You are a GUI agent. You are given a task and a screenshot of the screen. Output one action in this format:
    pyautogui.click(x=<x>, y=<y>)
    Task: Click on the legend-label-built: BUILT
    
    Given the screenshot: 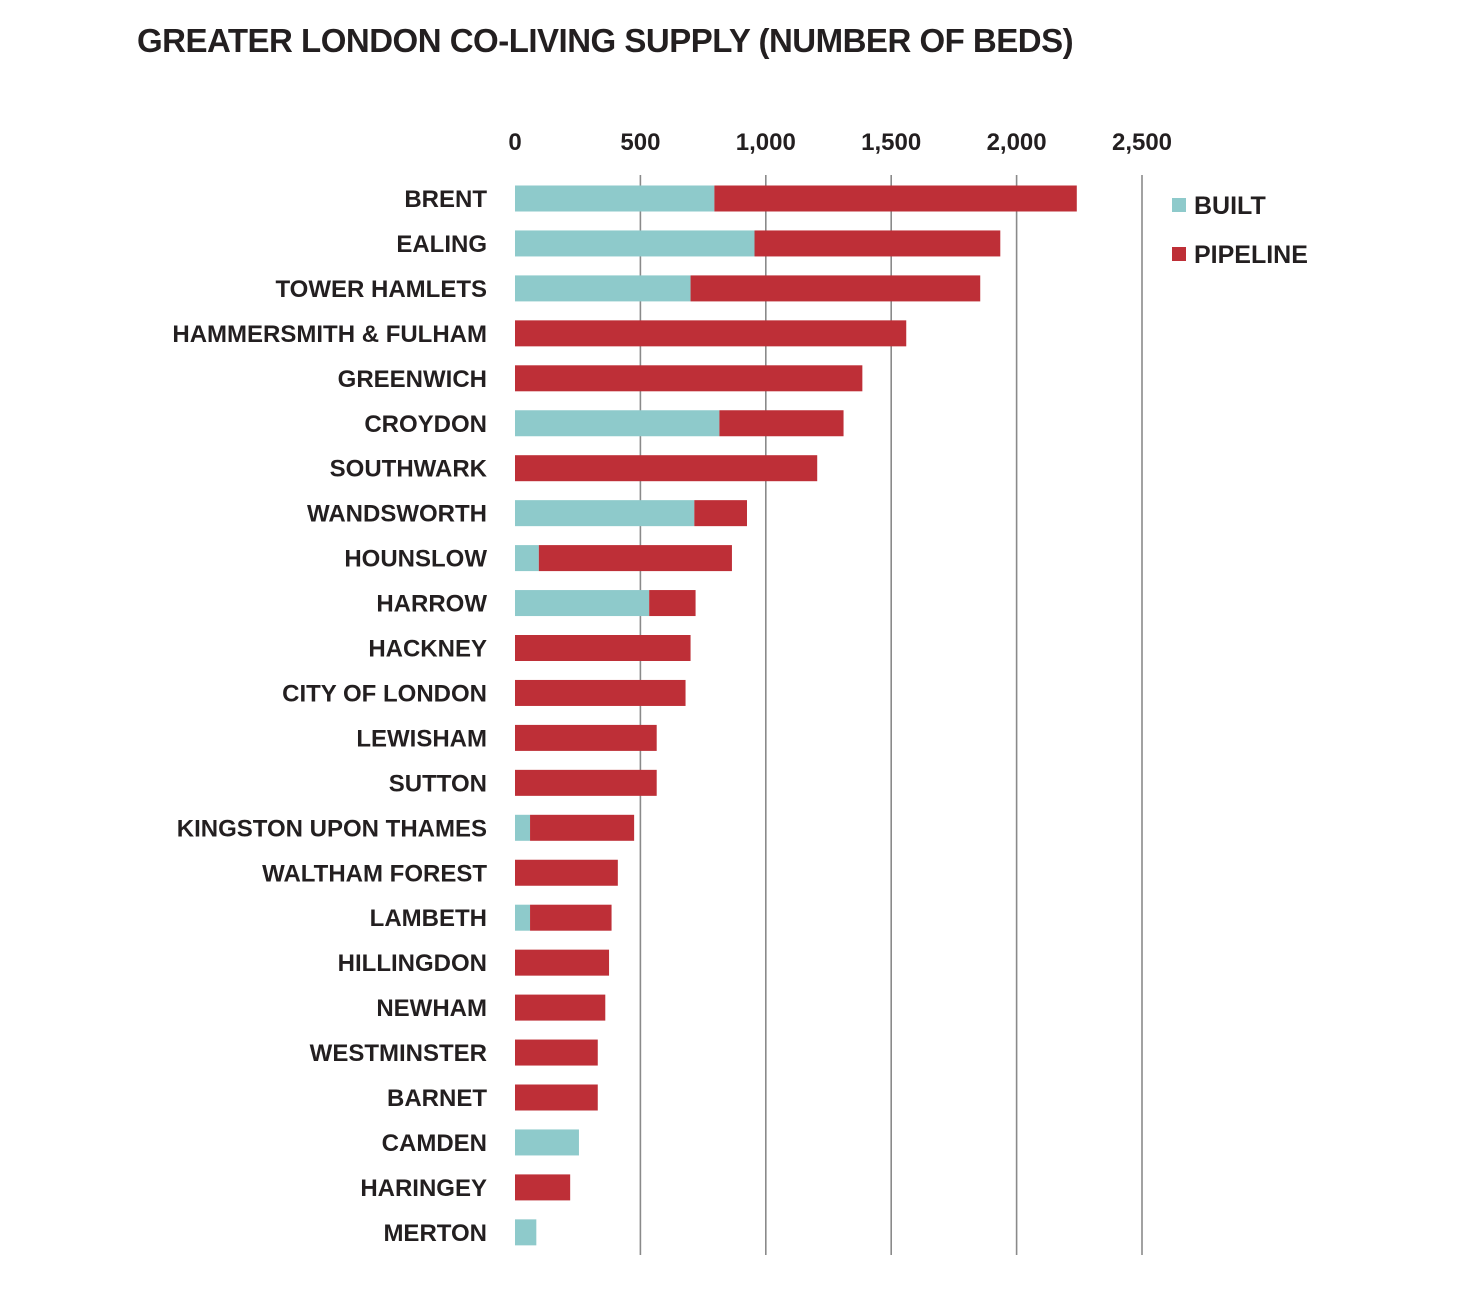 What is the action you would take?
    pyautogui.click(x=1230, y=206)
    